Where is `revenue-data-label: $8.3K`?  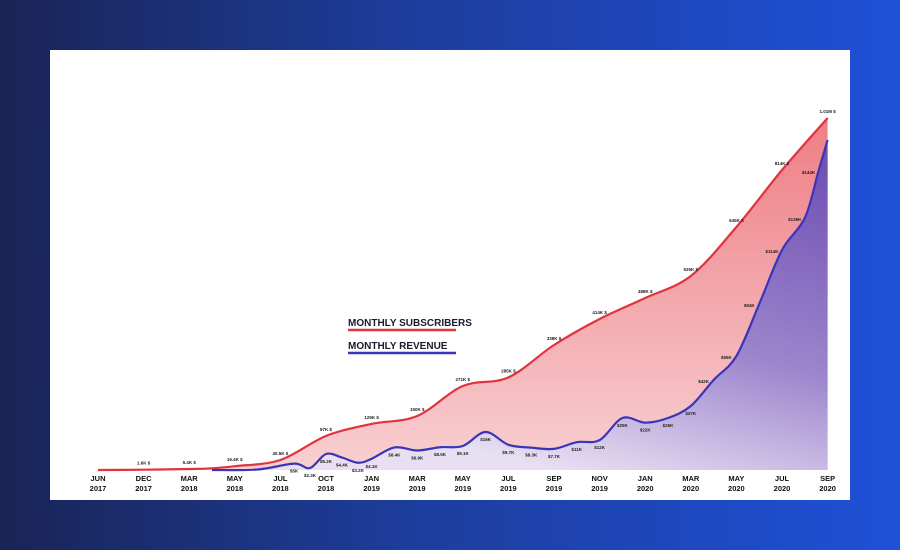
revenue-data-label: $8.3K is located at coordinates (531, 455).